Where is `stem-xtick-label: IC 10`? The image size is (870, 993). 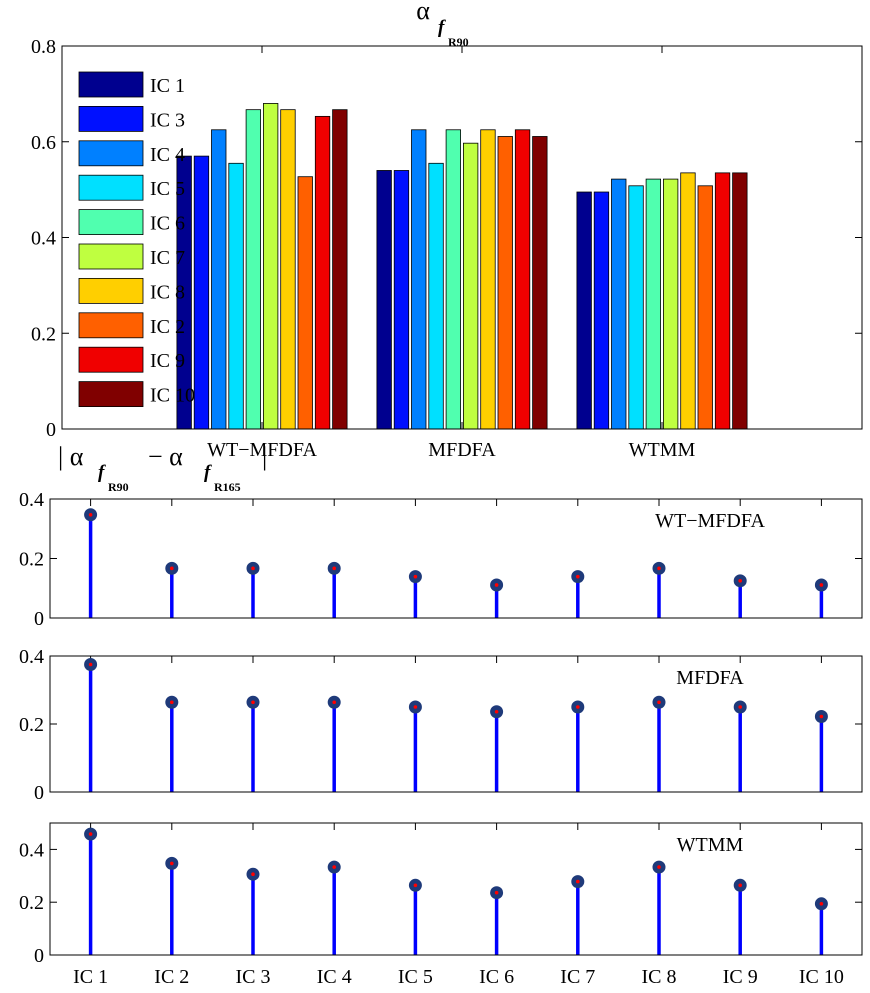 stem-xtick-label: IC 10 is located at coordinates (821, 977).